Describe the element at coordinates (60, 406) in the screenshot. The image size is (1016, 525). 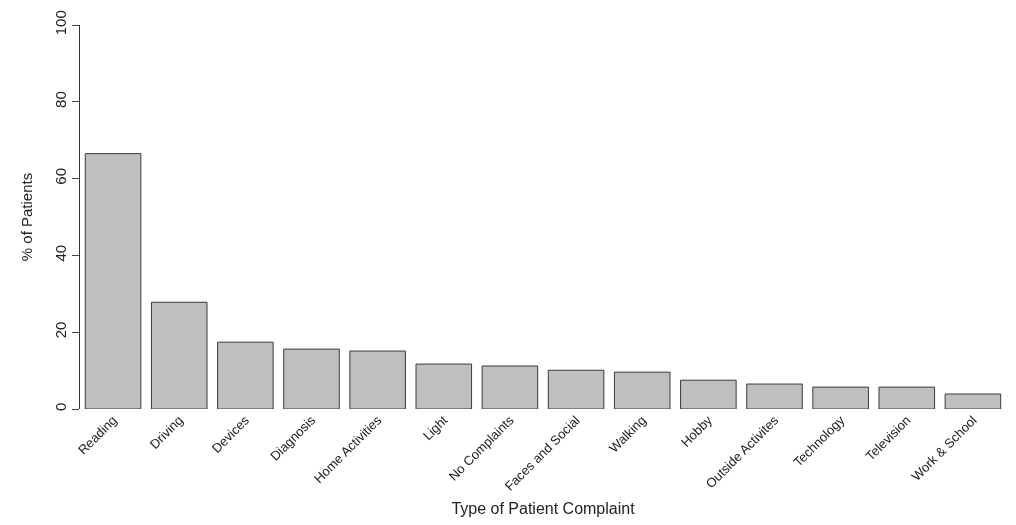
I see `y-tick-label: 0` at that location.